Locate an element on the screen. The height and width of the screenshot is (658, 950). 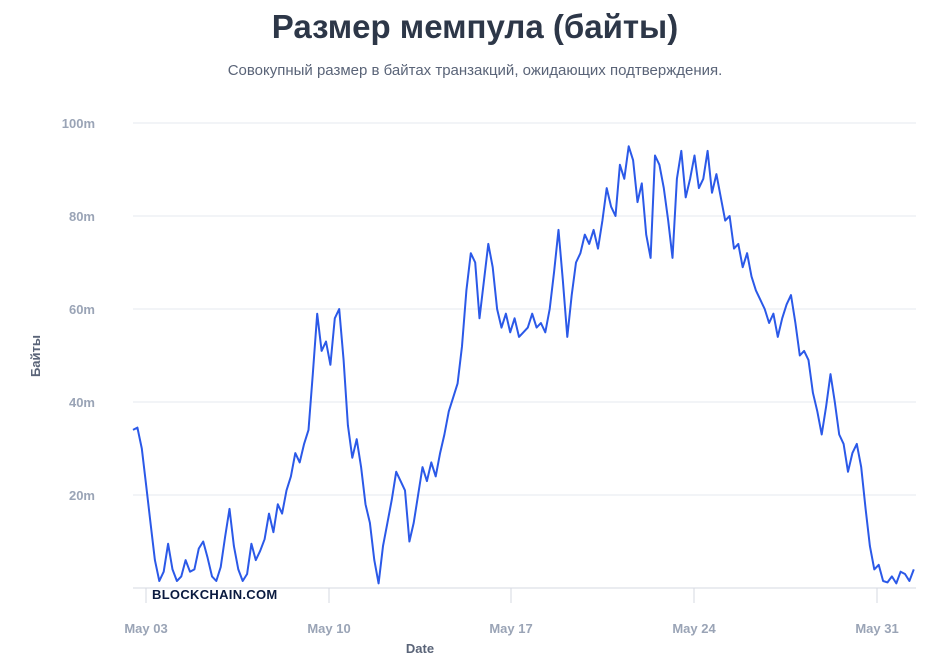
x-tick-label: May 17 is located at coordinates (510, 628).